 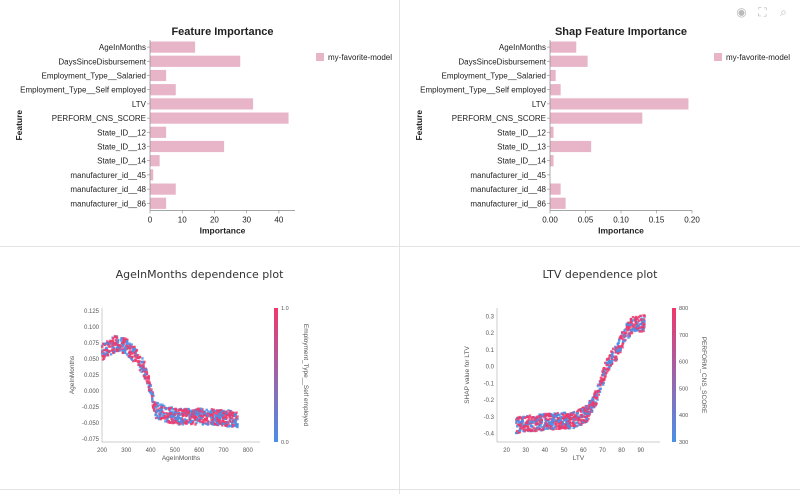 What do you see at coordinates (783, 12) in the screenshot?
I see `search-icon: ⌕` at bounding box center [783, 12].